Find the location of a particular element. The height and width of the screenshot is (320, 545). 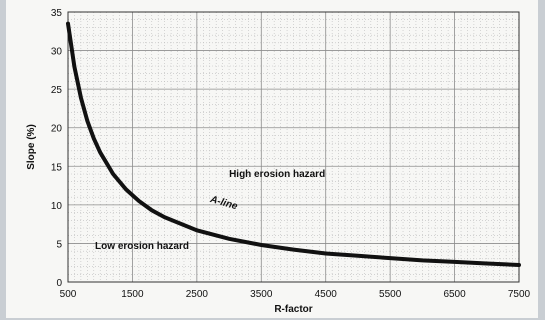

y-tick-label: 20 is located at coordinates (57, 129).